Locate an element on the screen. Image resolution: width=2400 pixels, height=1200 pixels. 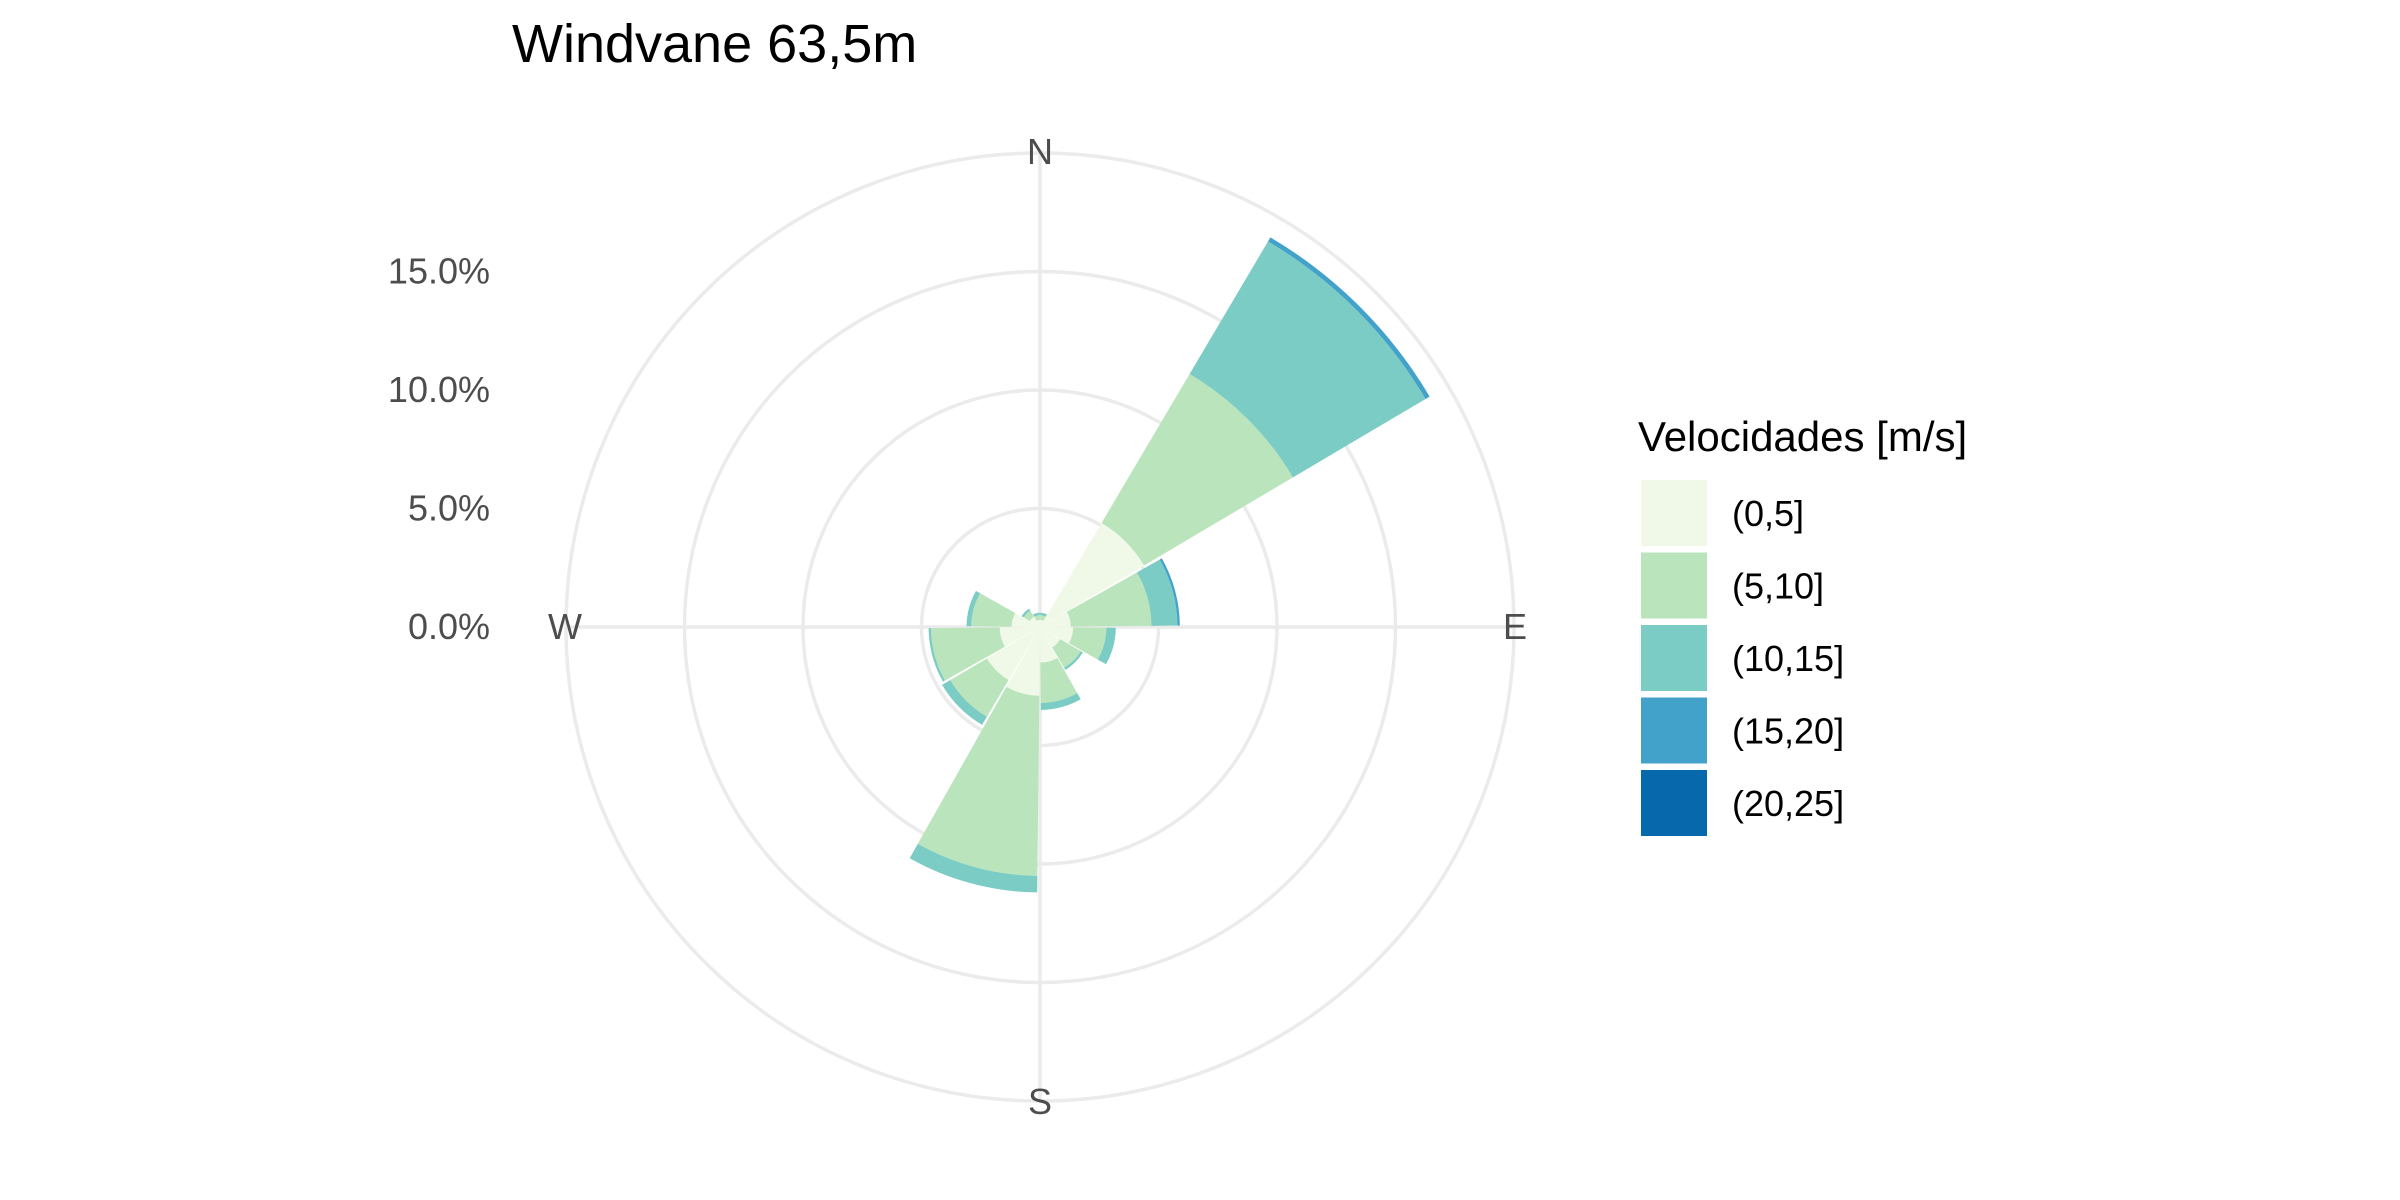
radial-tick-label: 5.0% is located at coordinates (449, 508).